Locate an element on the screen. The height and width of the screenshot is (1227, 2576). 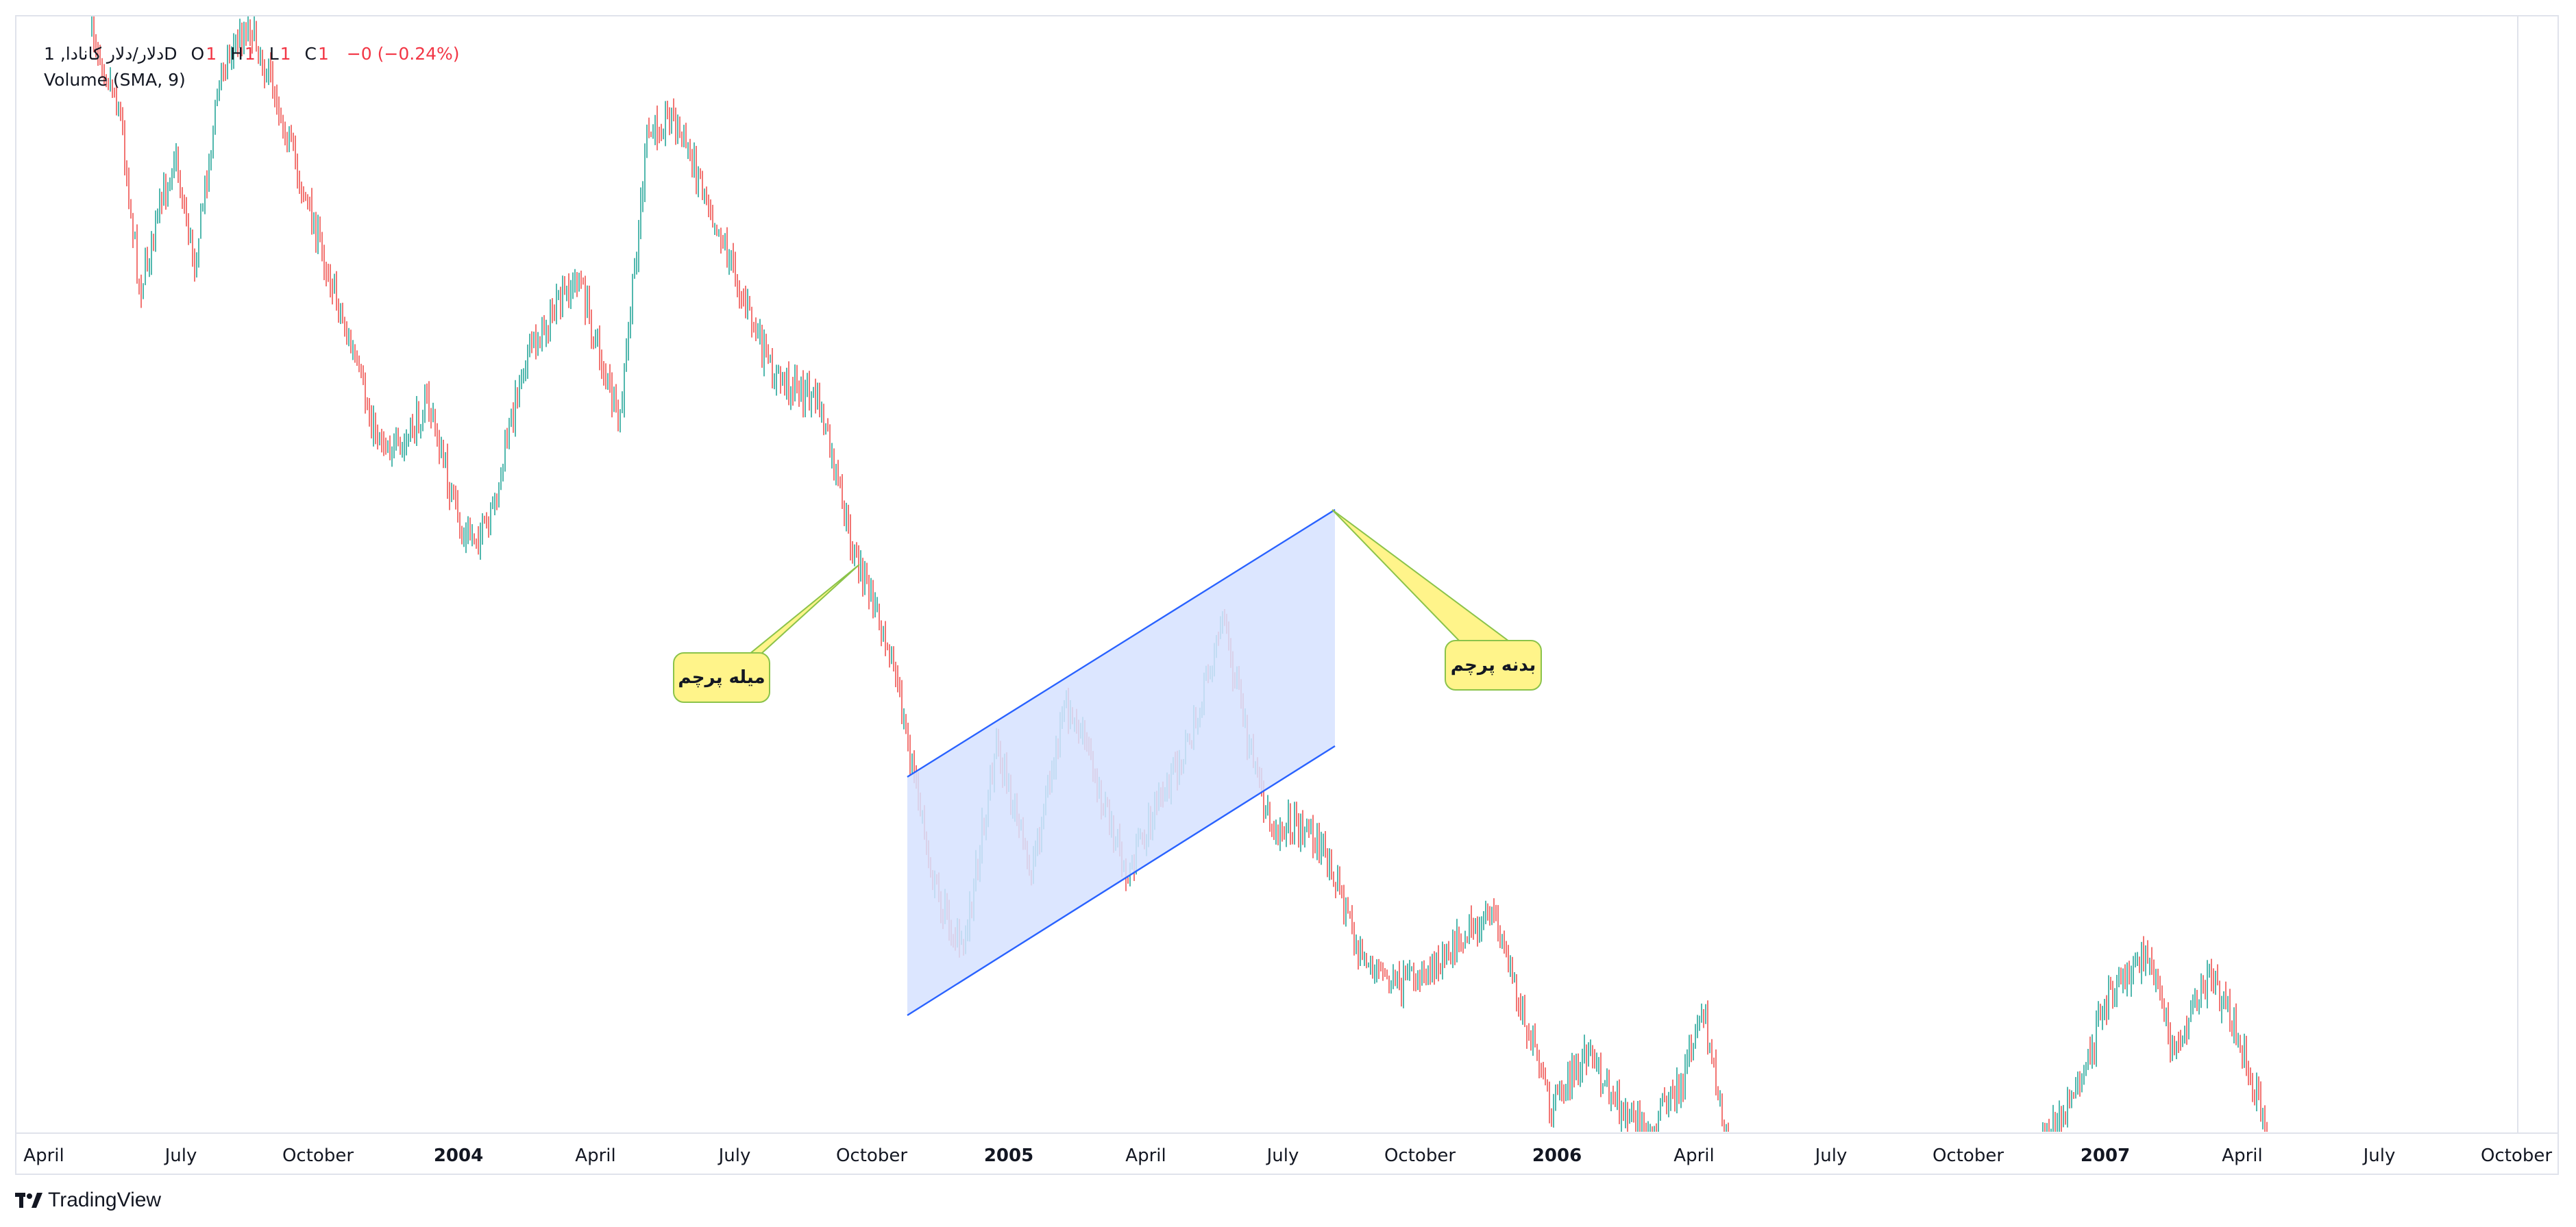
symbol-title: دلار/دلار کانادا, 1D is located at coordinates (111, 54).